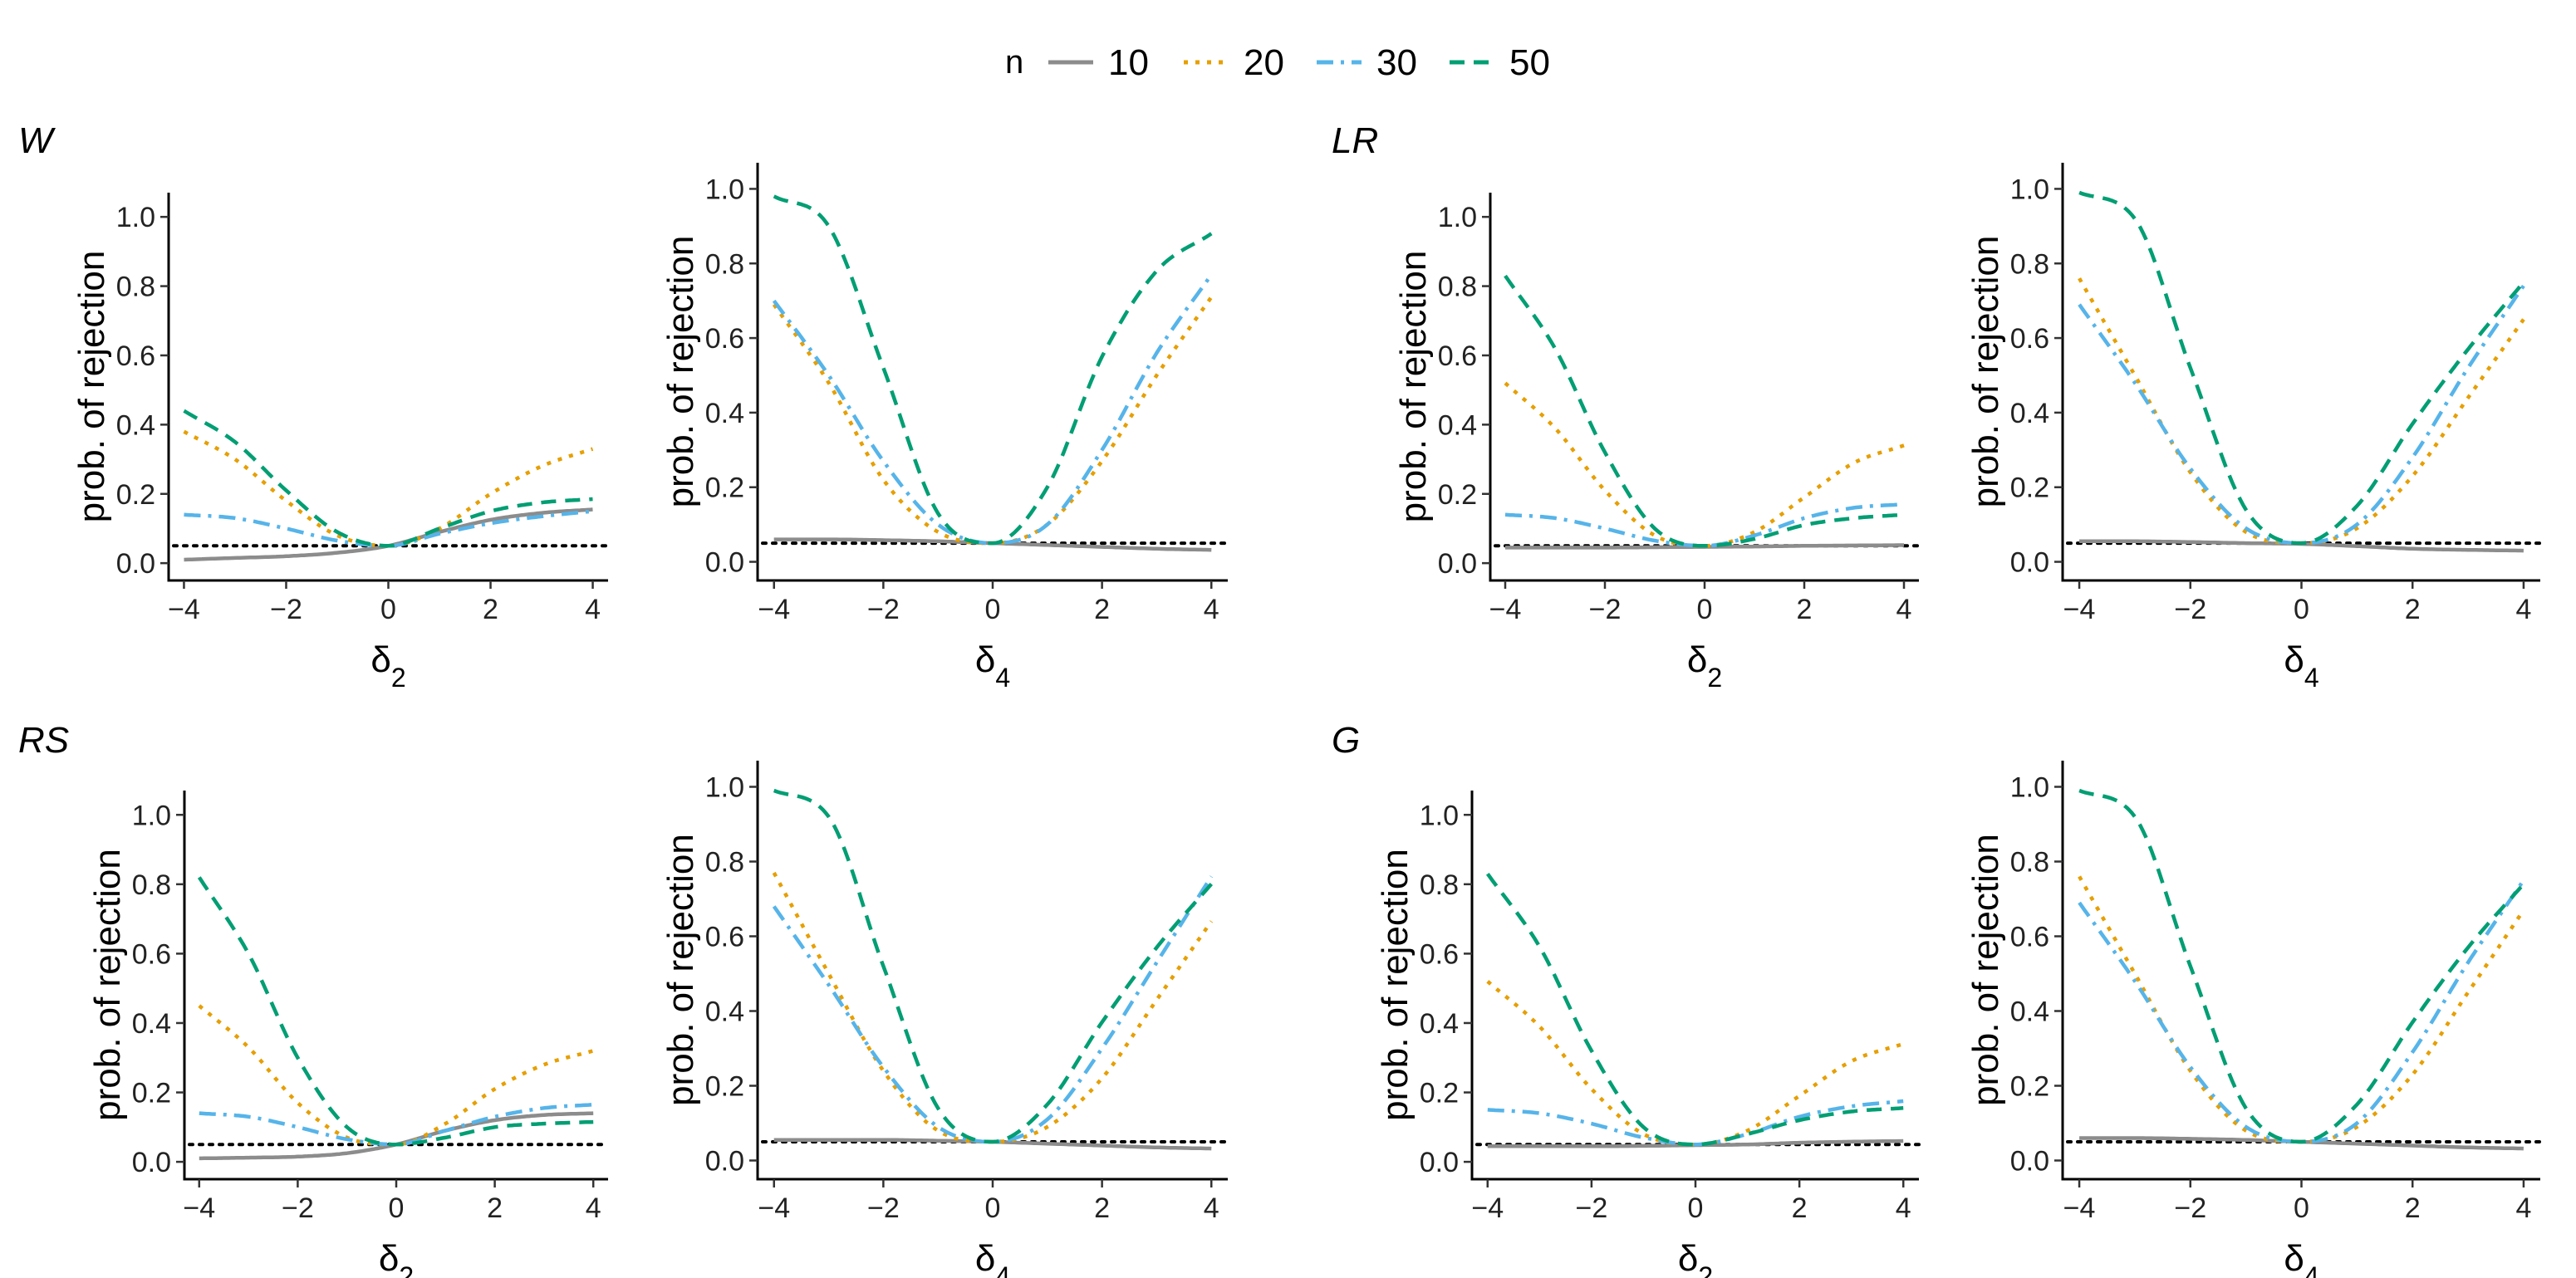  Describe the element at coordinates (1346, 740) in the screenshot. I see `row-label-g: G` at that location.